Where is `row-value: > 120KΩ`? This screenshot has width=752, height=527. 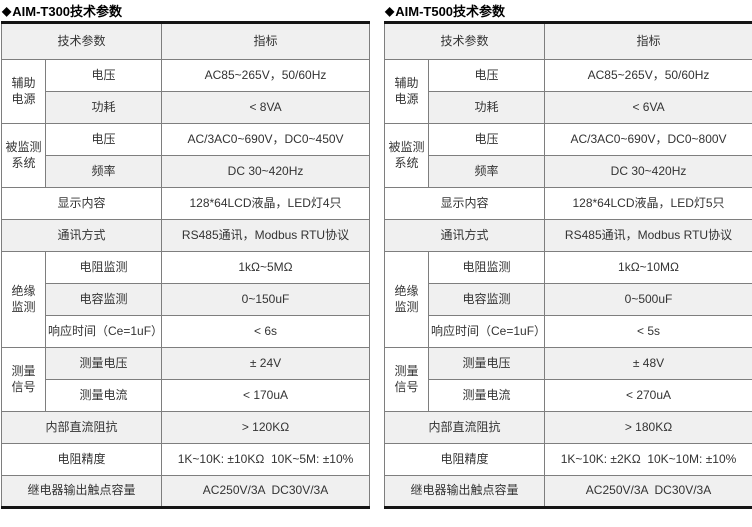
row-value: > 120KΩ is located at coordinates (266, 427).